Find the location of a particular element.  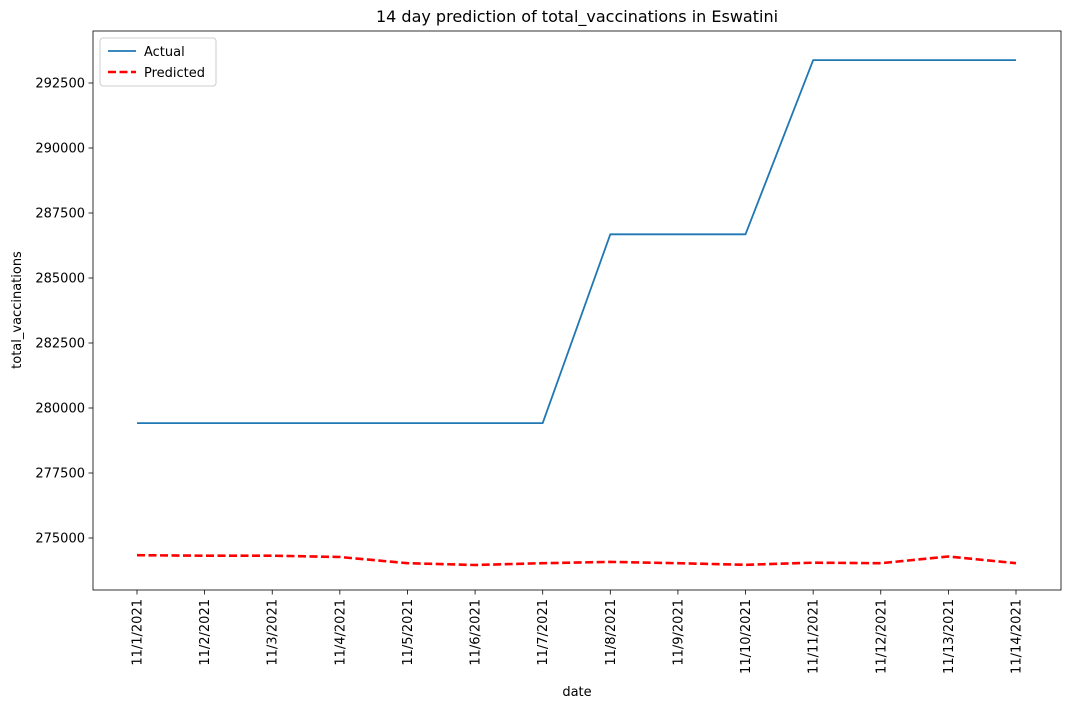

y-tick-label: 277500 is located at coordinates (60, 474).